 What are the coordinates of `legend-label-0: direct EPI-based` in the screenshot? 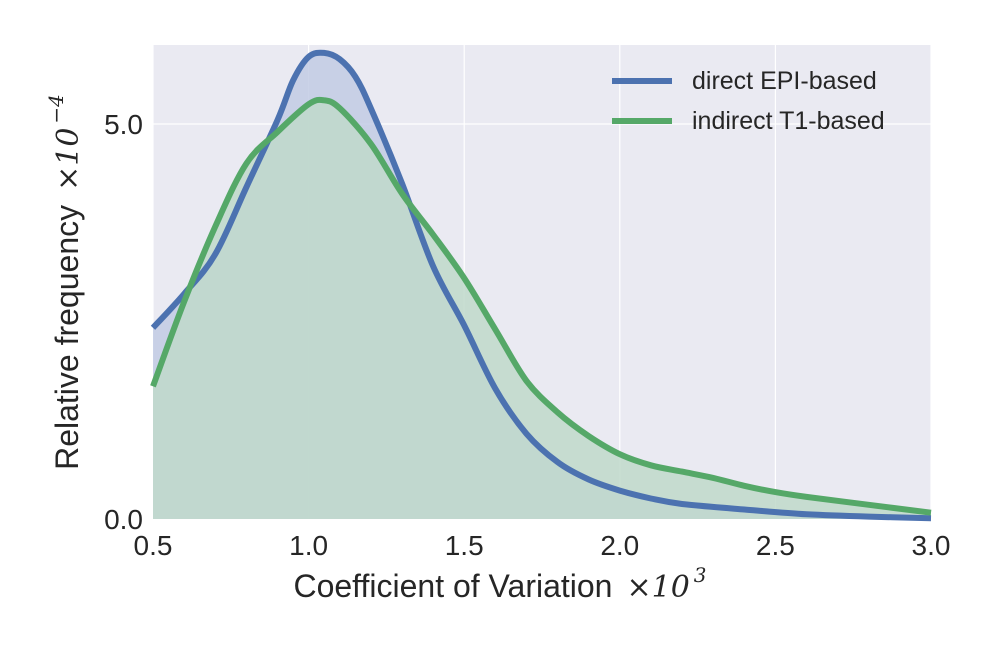 It's located at (784, 81).